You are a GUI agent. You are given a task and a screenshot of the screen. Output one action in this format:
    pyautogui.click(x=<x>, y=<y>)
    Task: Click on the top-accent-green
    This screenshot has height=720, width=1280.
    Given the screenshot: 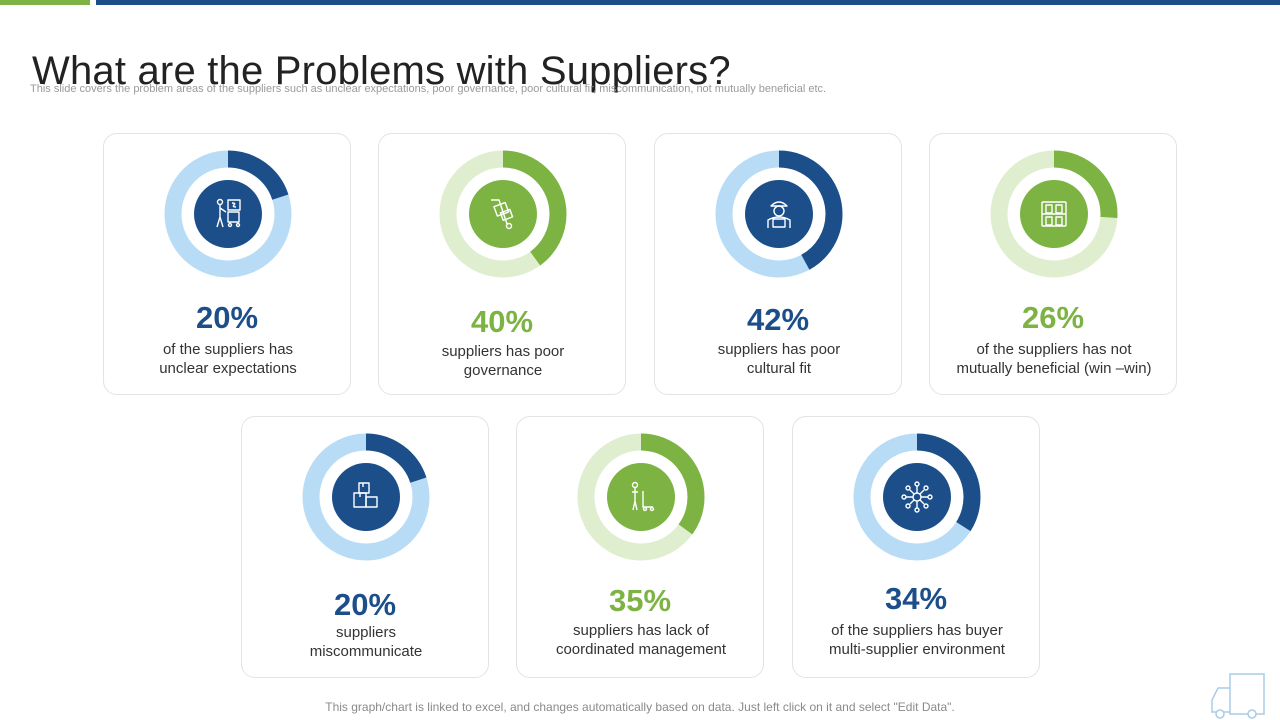 What is the action you would take?
    pyautogui.click(x=45, y=2)
    